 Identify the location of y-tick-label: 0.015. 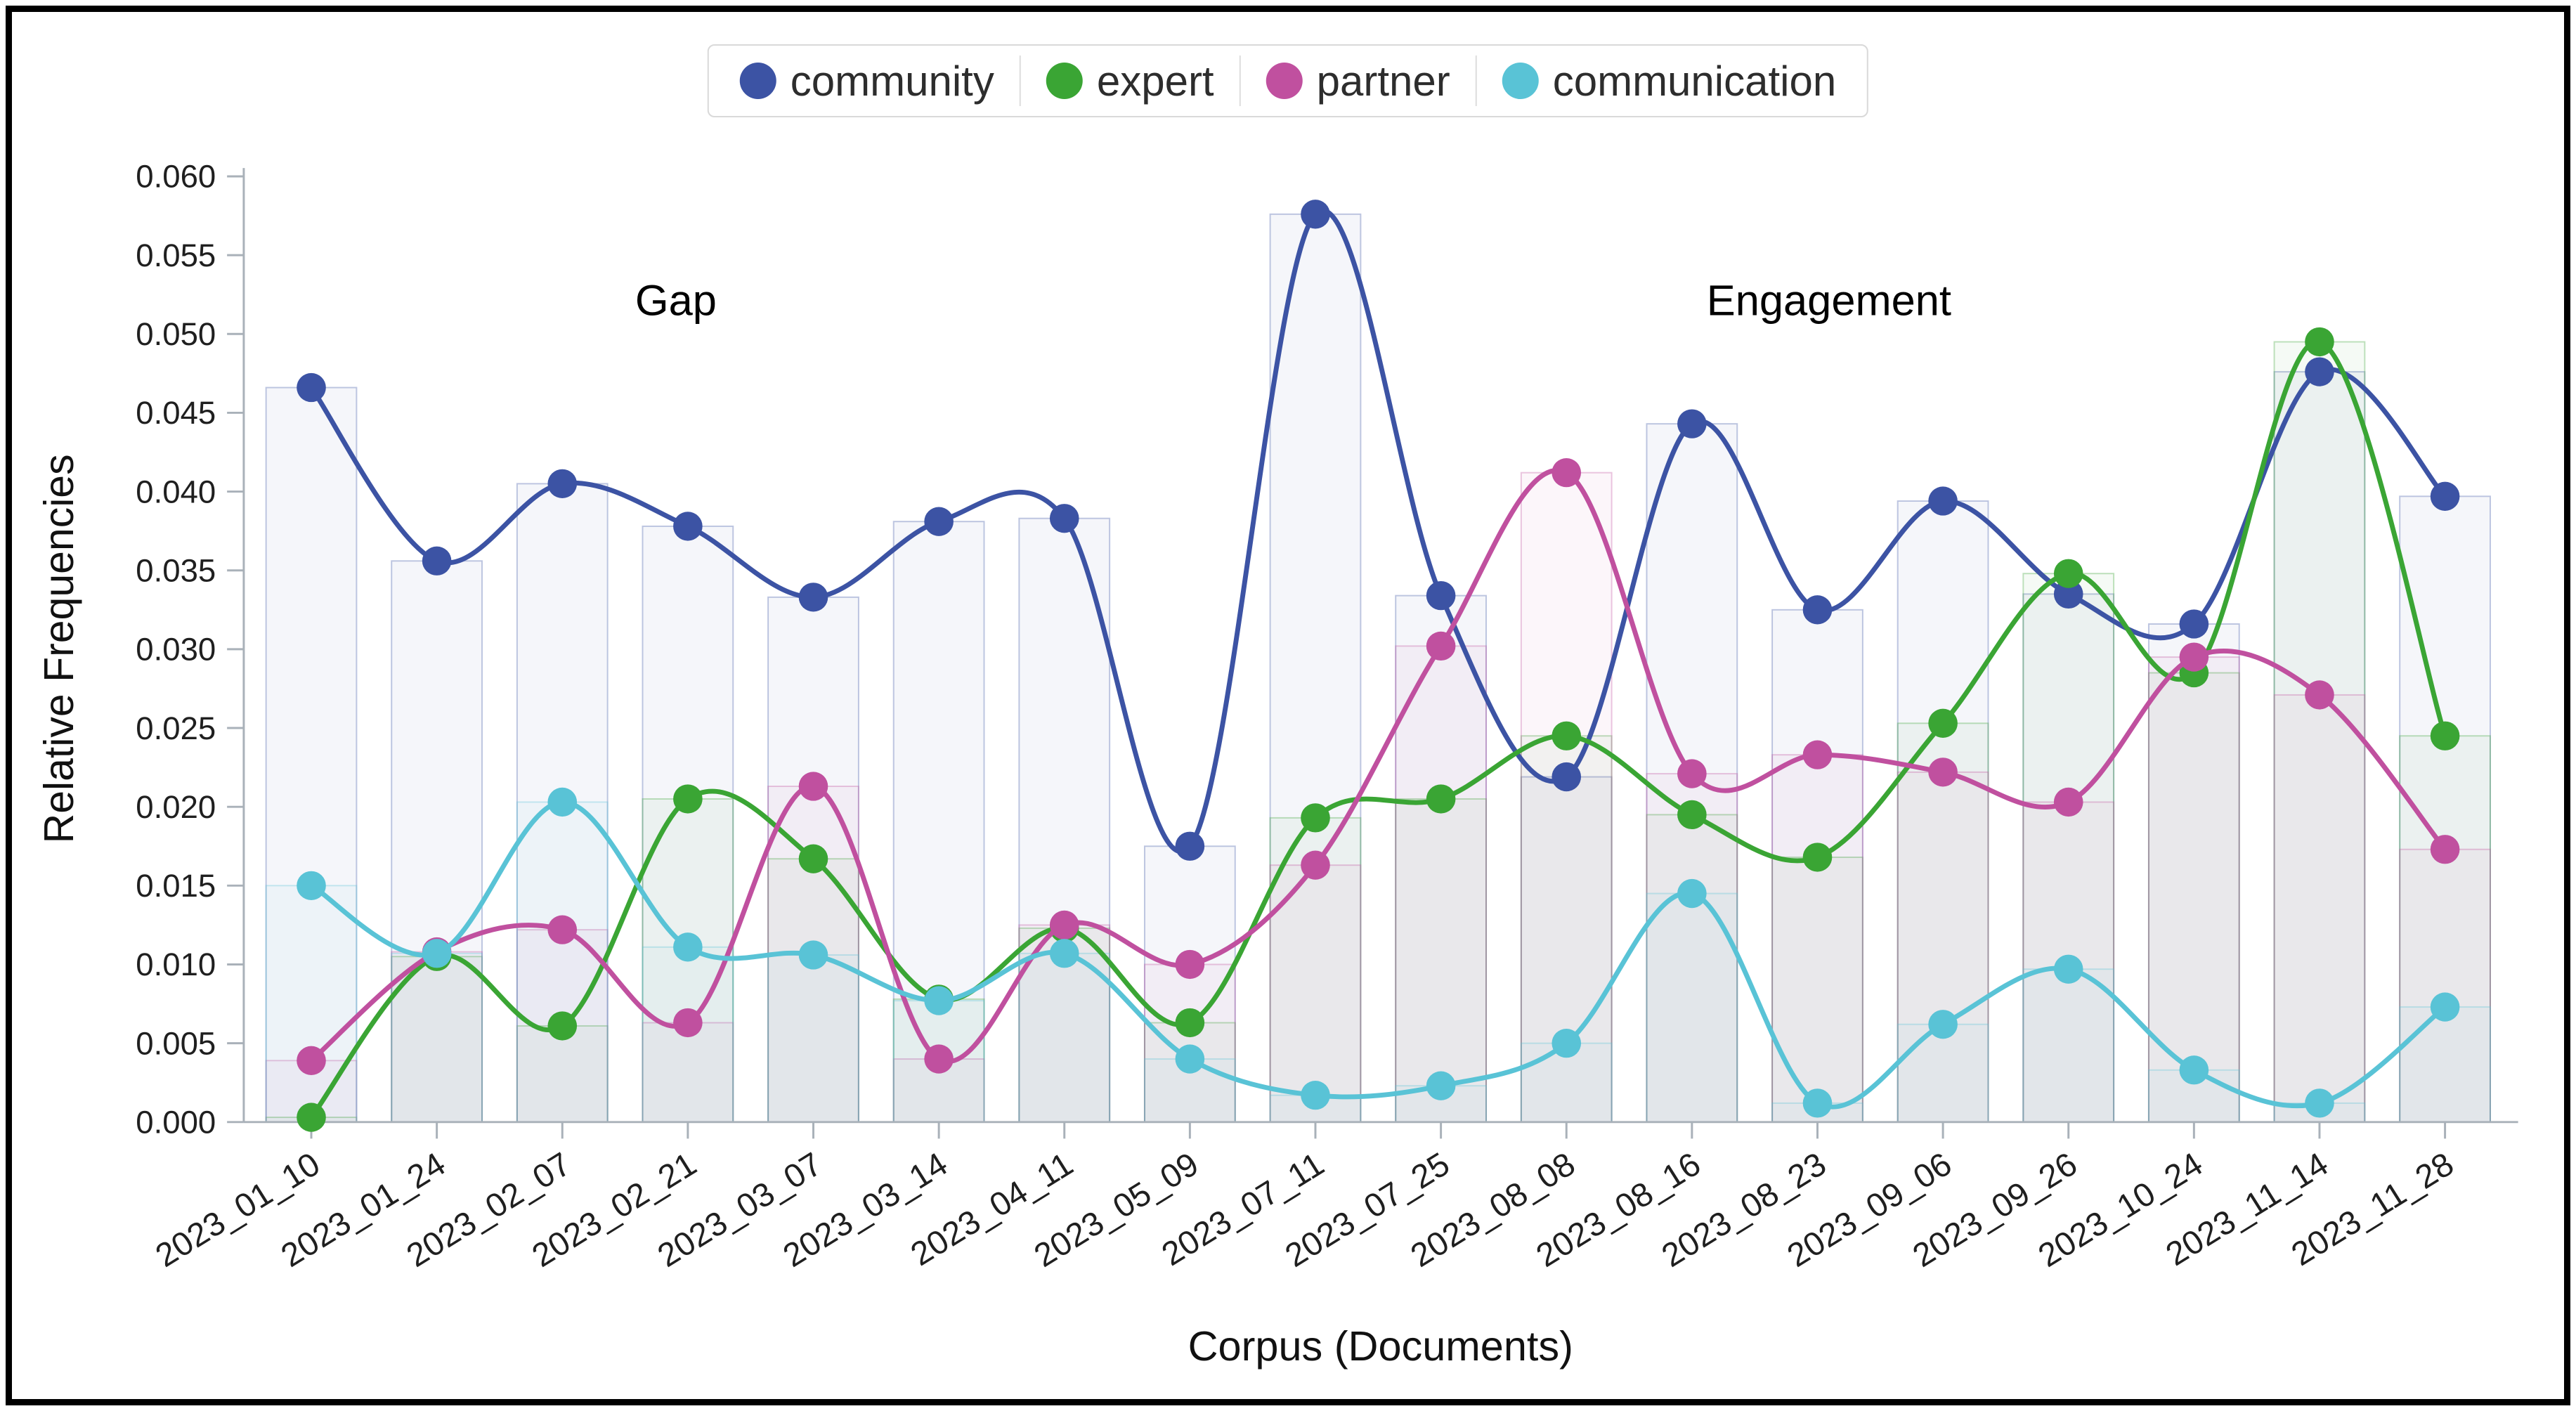
(176, 886).